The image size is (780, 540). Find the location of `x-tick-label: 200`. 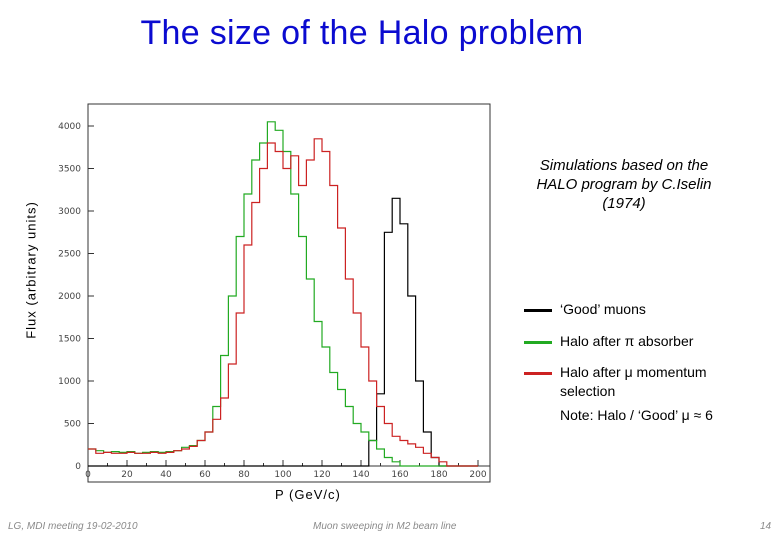

x-tick-label: 200 is located at coordinates (477, 475).